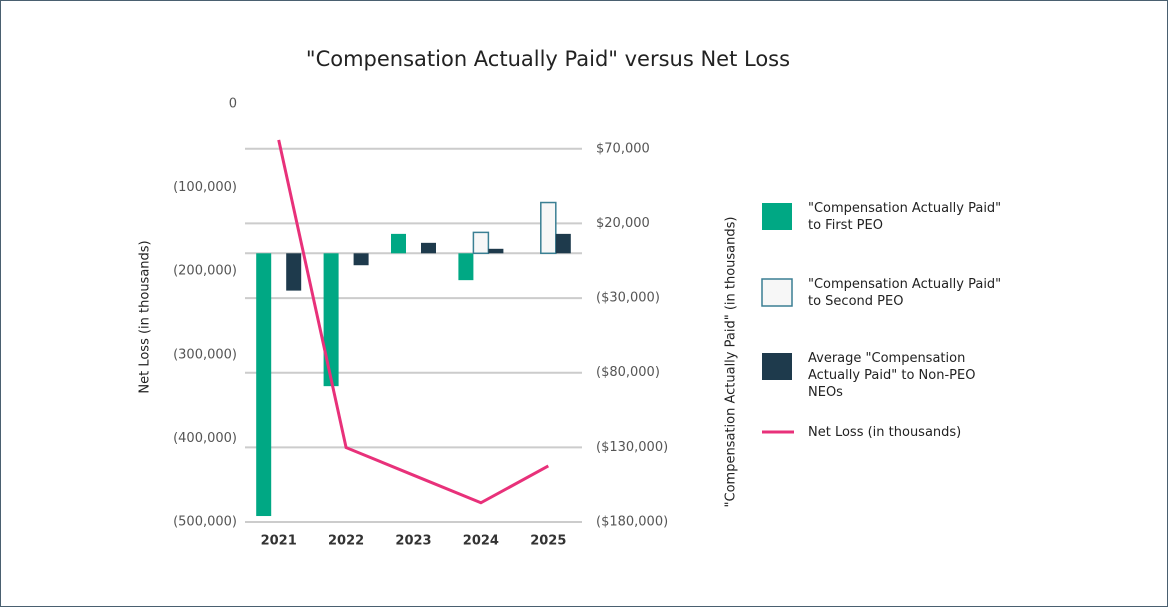 This screenshot has height=607, width=1168. I want to click on y2-tick-label: ($180,000), so click(632, 522).